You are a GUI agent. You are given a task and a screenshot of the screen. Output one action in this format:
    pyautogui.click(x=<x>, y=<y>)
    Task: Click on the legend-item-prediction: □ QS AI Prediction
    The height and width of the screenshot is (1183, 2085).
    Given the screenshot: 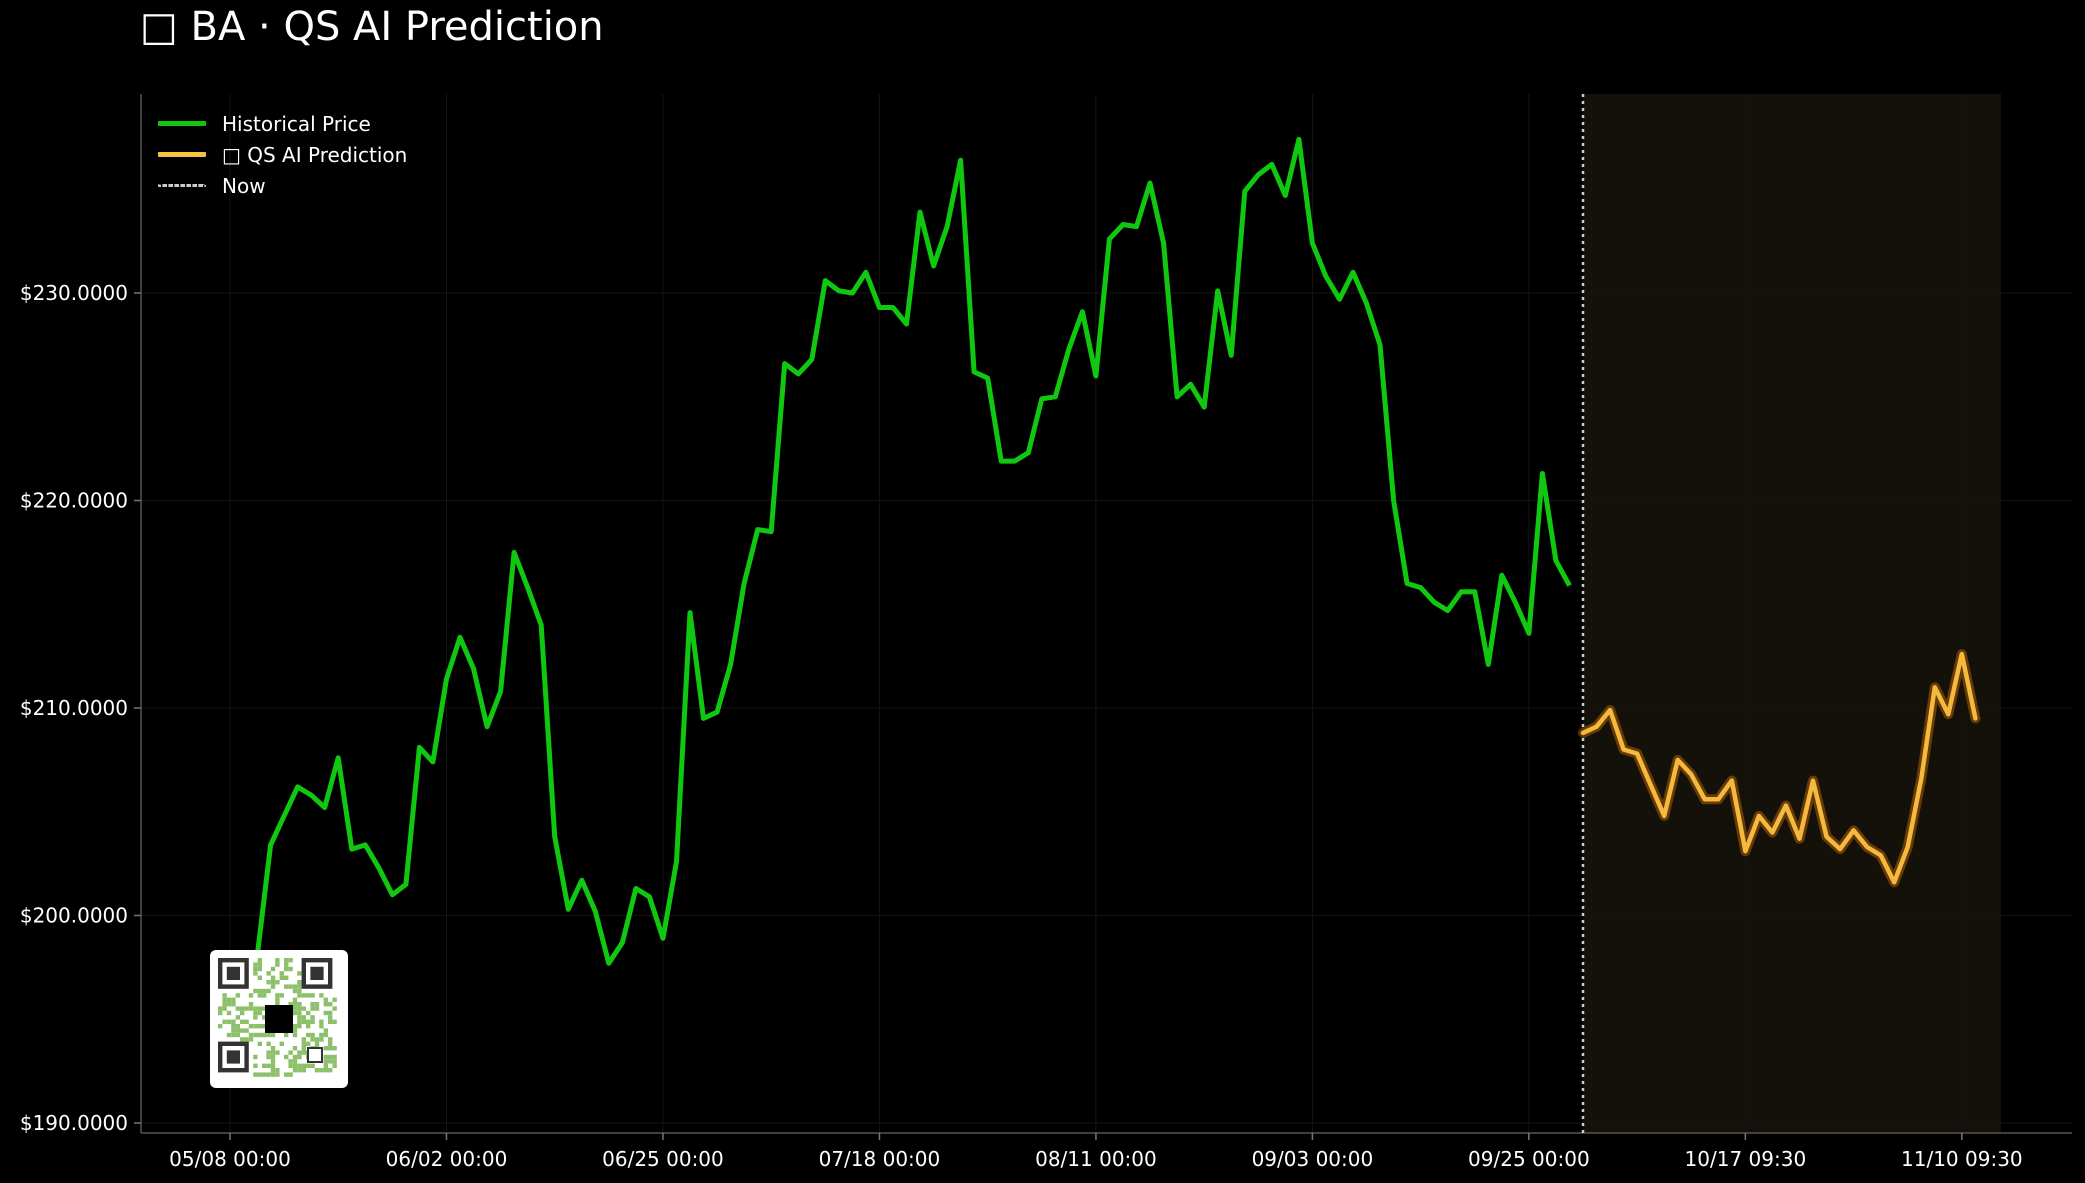 What is the action you would take?
    pyautogui.click(x=282, y=154)
    